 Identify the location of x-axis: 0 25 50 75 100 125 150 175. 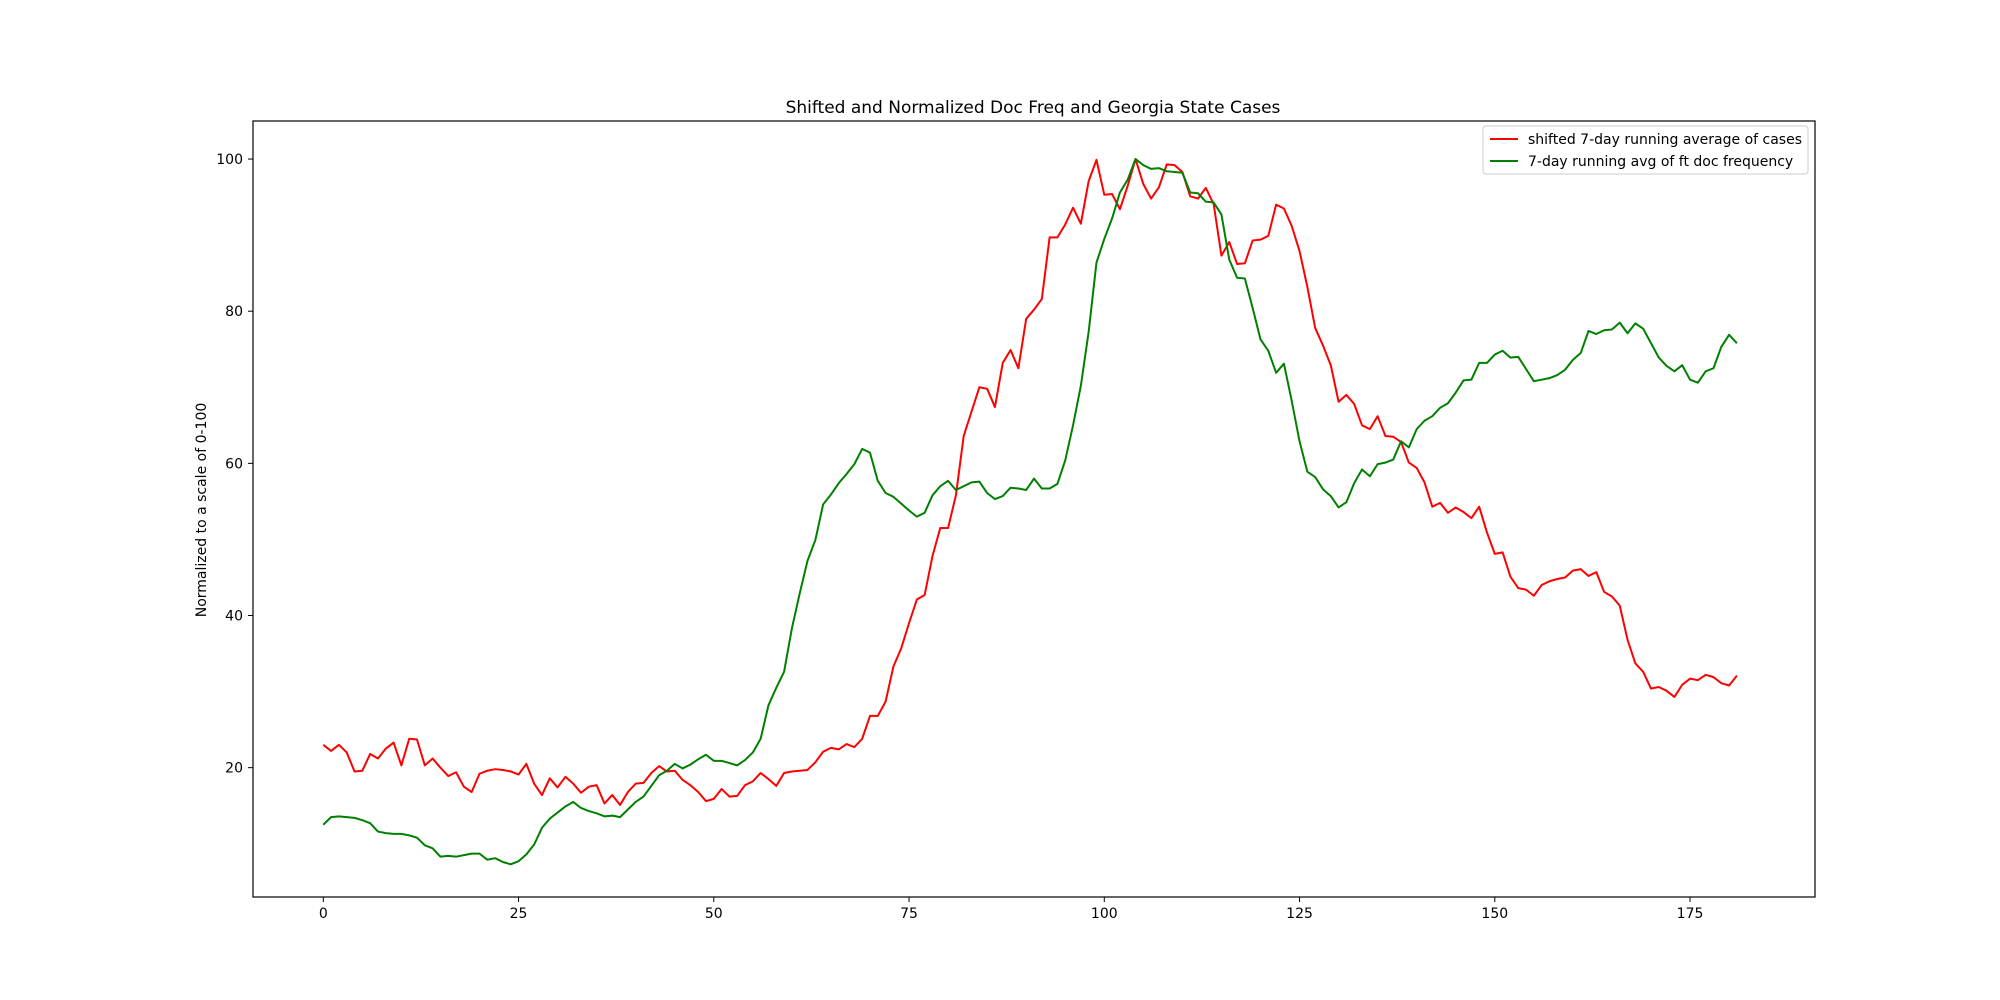
(1011, 909).